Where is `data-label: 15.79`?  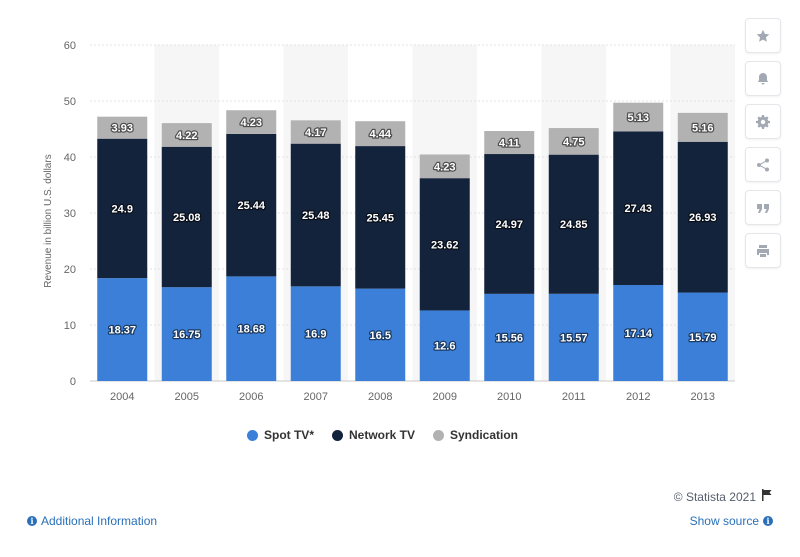
data-label: 15.79 is located at coordinates (703, 338).